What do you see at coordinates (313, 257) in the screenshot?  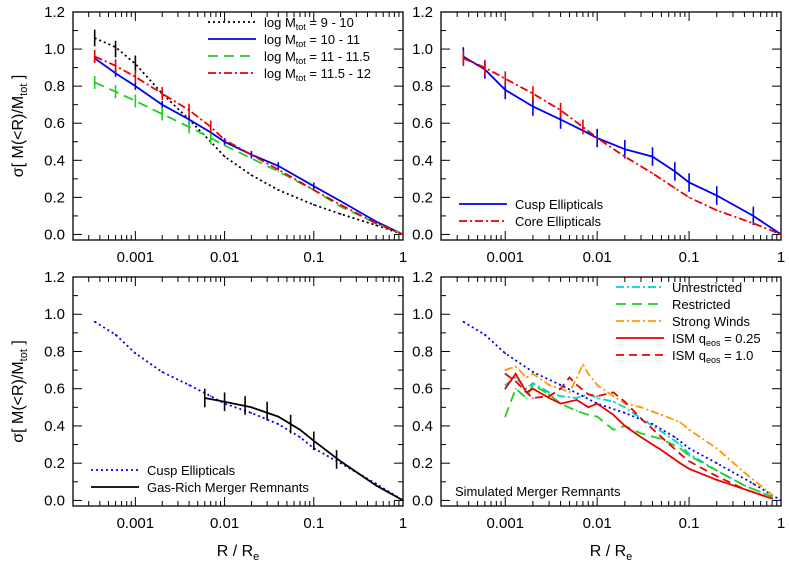 I see `x-tick-label: 0.1` at bounding box center [313, 257].